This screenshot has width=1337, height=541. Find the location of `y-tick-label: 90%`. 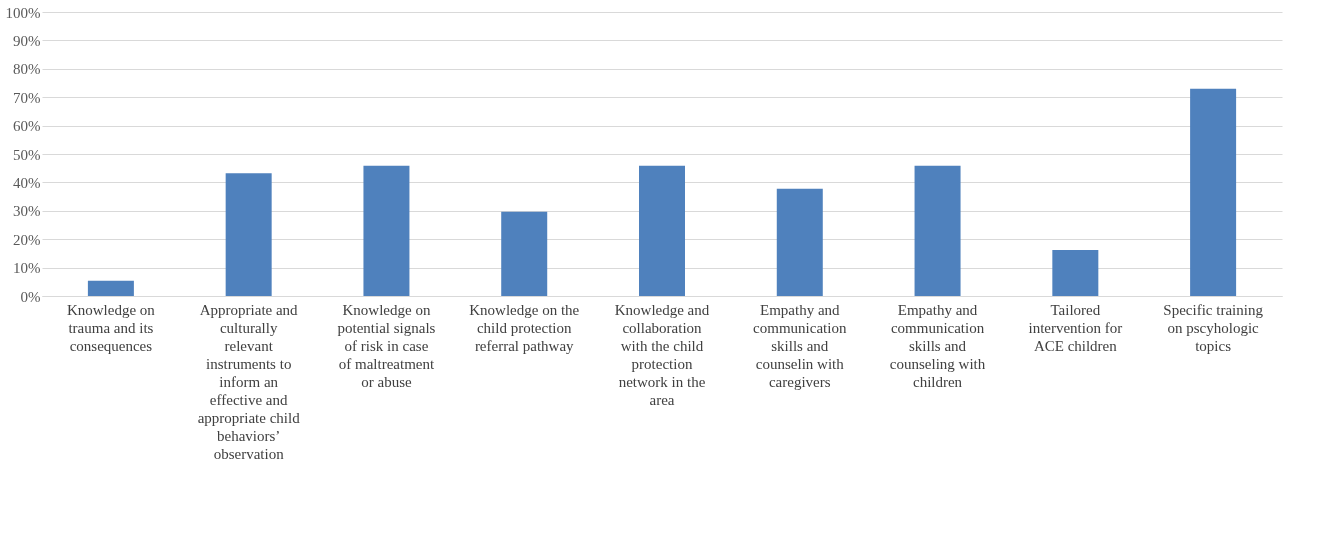

y-tick-label: 90% is located at coordinates (27, 40).